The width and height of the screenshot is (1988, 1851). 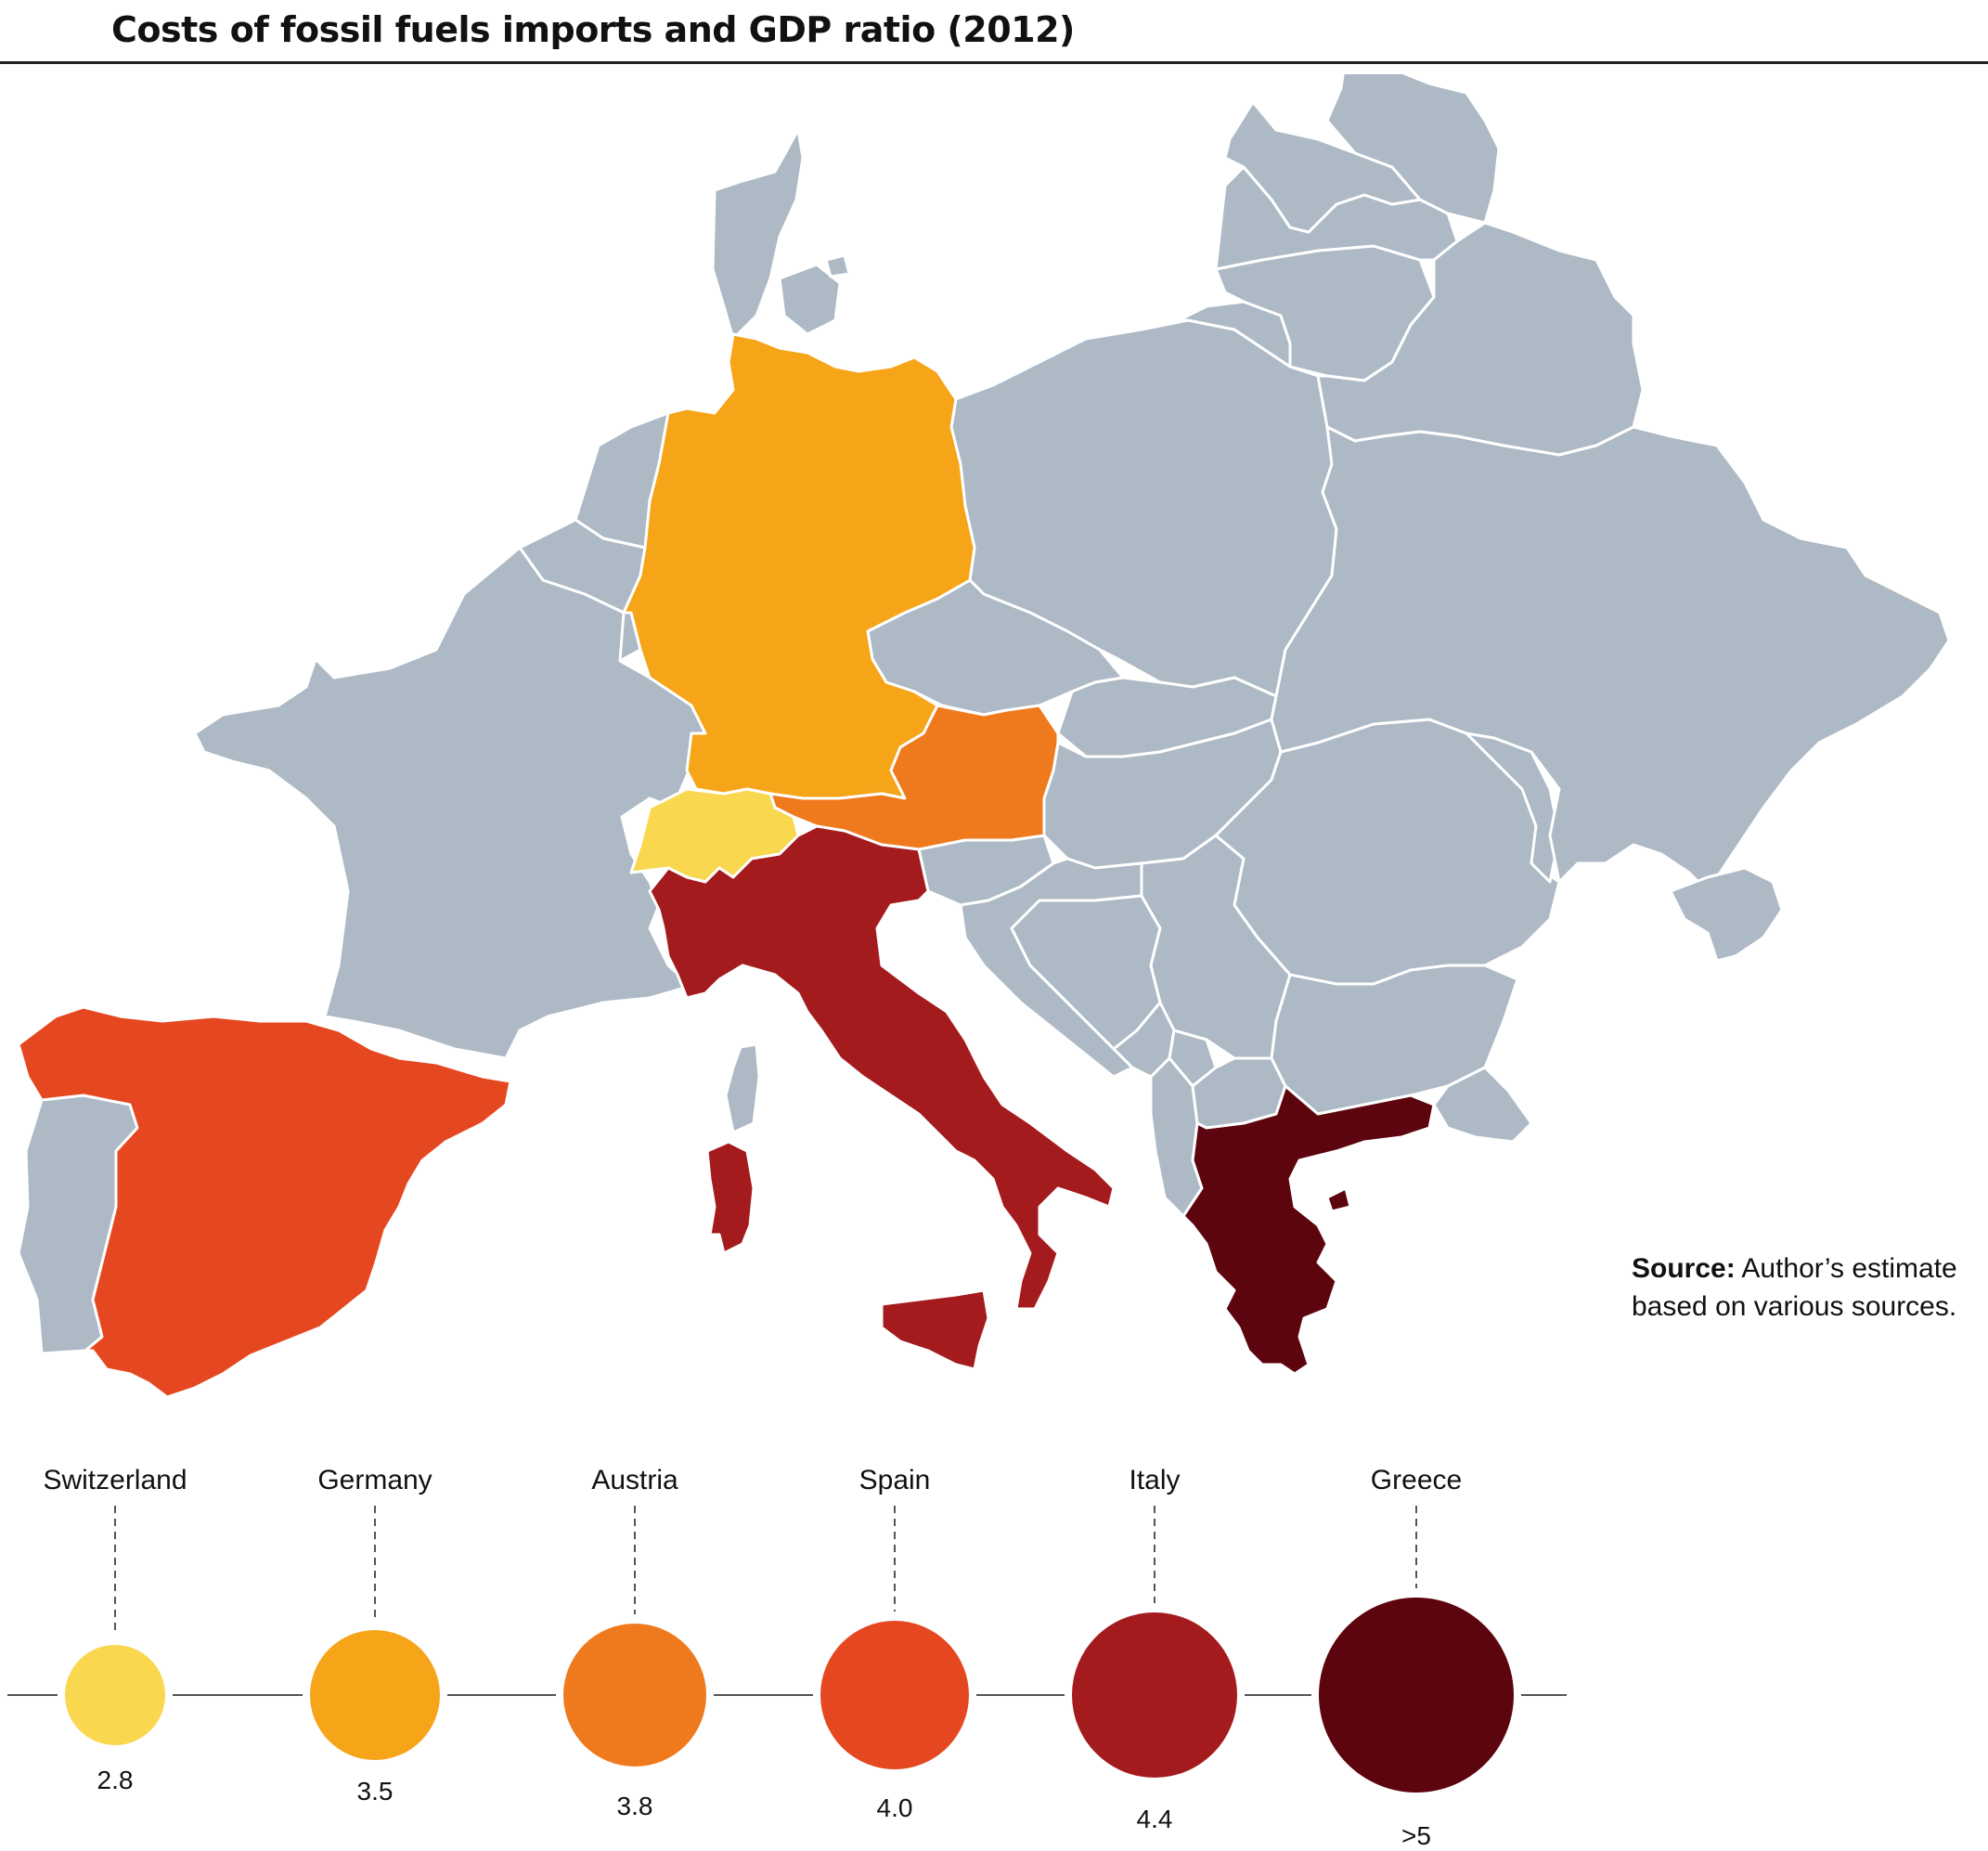 What do you see at coordinates (264, 1202) in the screenshot?
I see `country-spain` at bounding box center [264, 1202].